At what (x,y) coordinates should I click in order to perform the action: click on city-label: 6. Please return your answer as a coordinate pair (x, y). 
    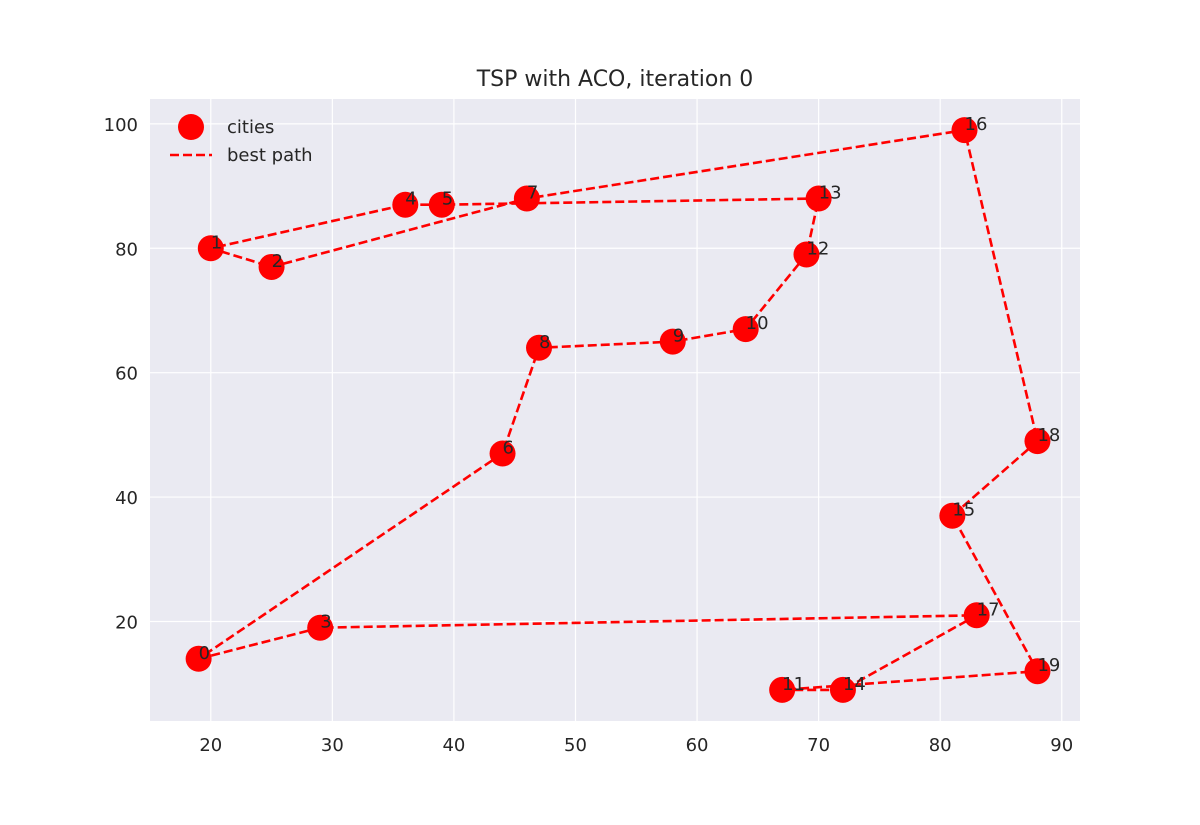
    Looking at the image, I should click on (508, 448).